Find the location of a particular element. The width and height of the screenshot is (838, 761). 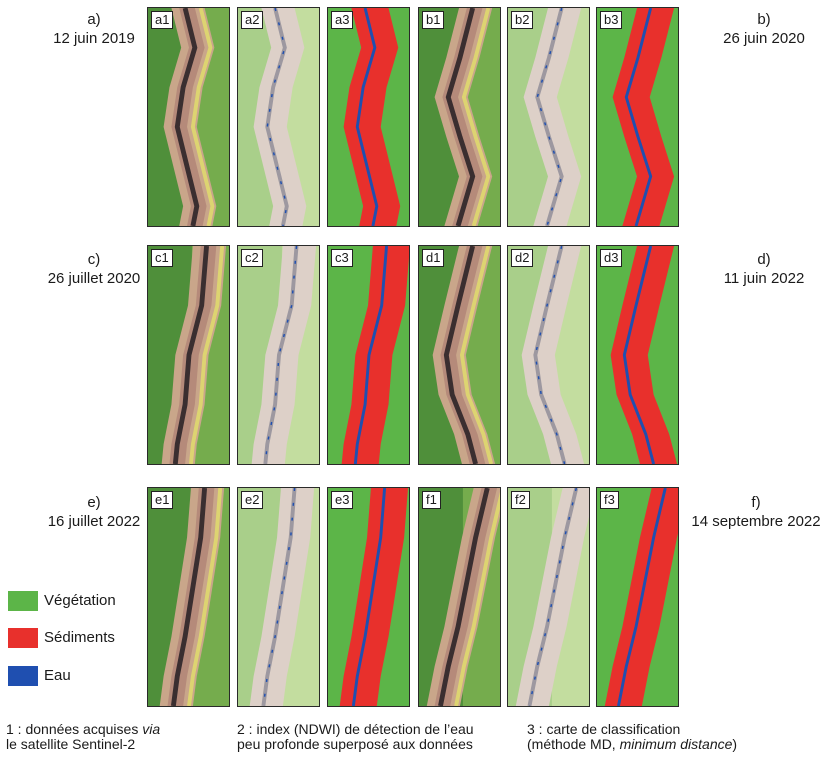

panel-label: a1 is located at coordinates (162, 20).